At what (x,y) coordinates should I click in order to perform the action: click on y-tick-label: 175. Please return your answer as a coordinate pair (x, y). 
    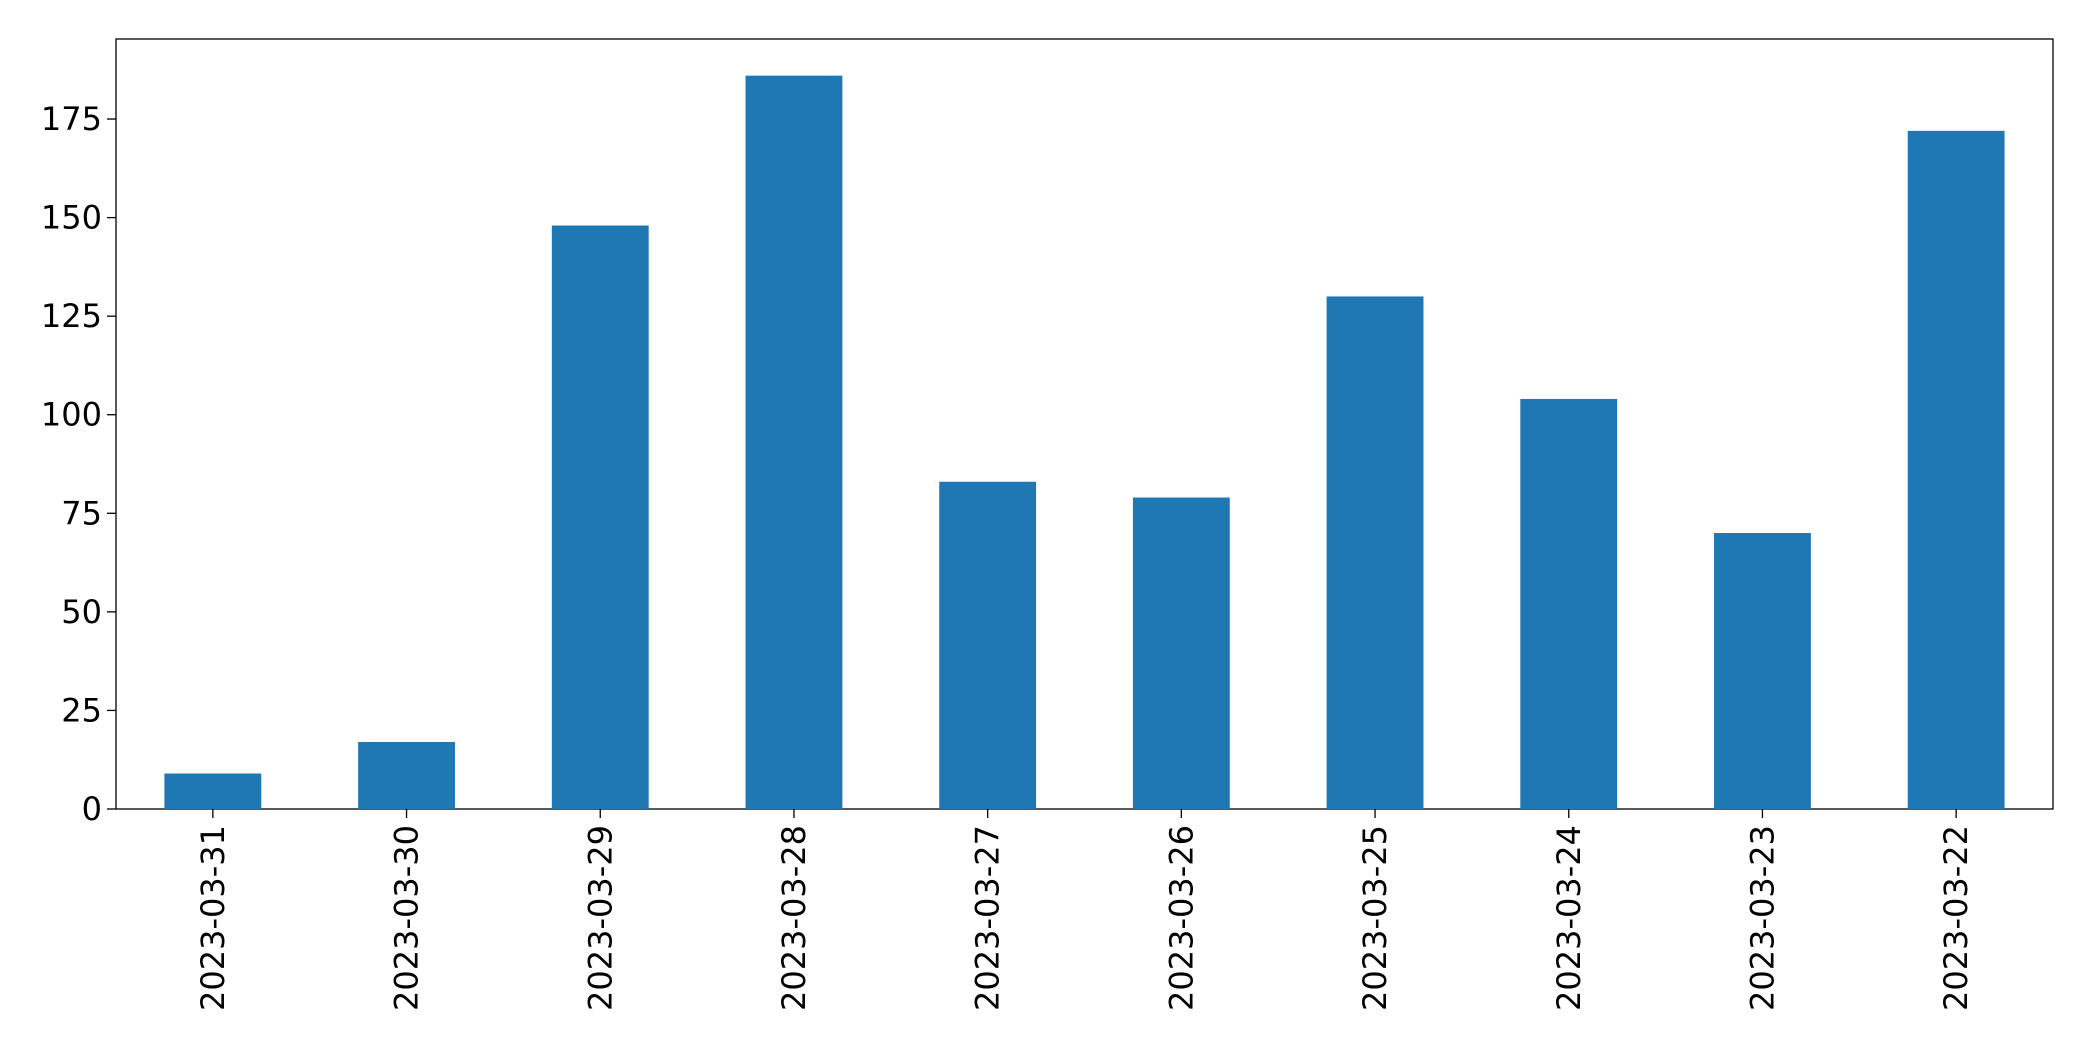
    Looking at the image, I should click on (71, 119).